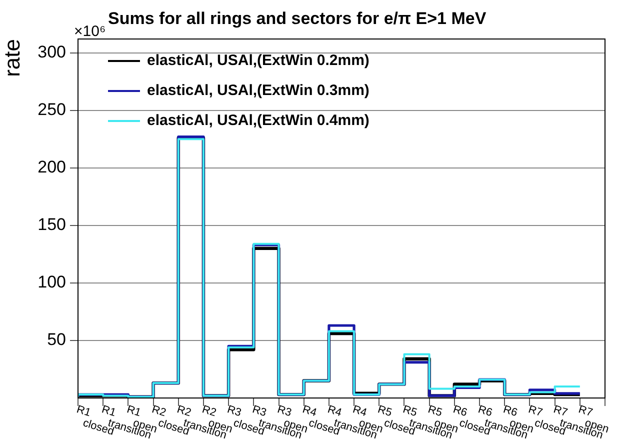  Describe the element at coordinates (56, 340) in the screenshot. I see `y-tick-label: 50` at that location.